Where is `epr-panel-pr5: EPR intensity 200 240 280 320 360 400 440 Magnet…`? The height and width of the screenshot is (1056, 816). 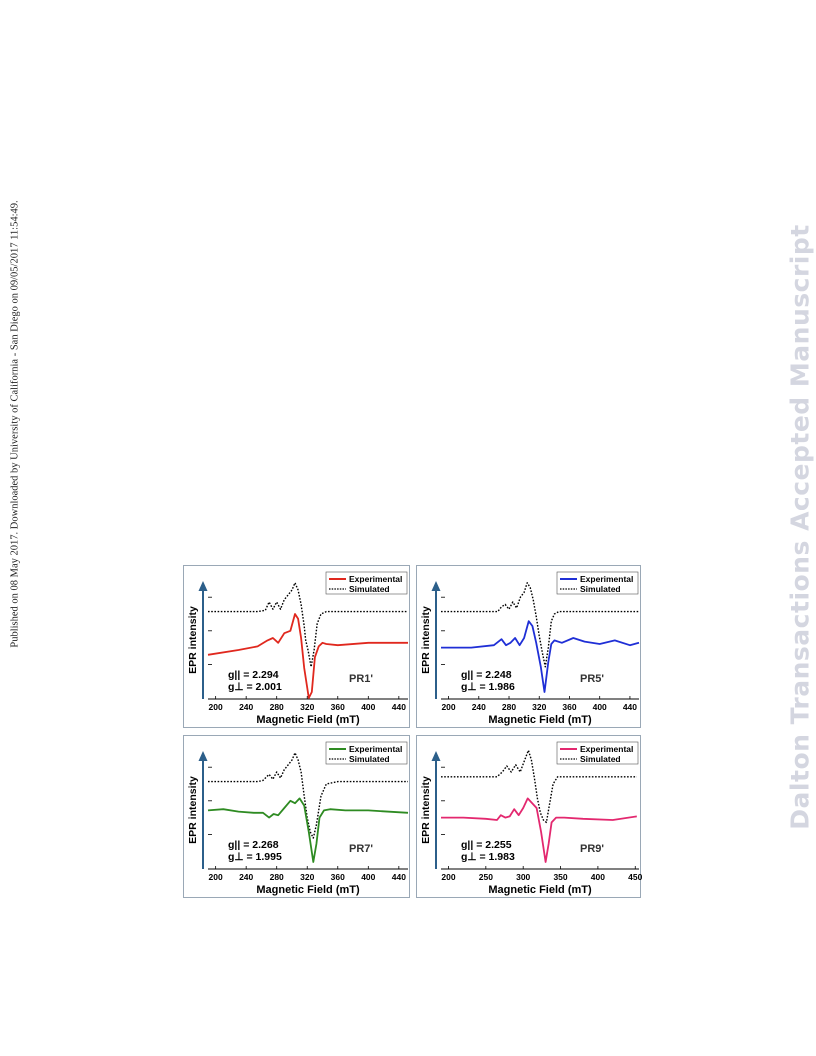 epr-panel-pr5: EPR intensity 200 240 280 320 360 400 440 Magnet… is located at coordinates (528, 646).